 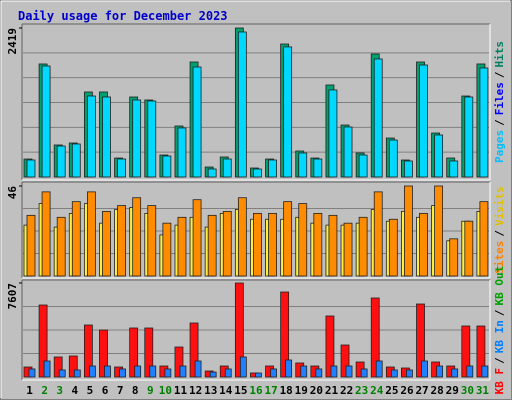 I want to click on x-tick-label: 26, so click(x=407, y=390).